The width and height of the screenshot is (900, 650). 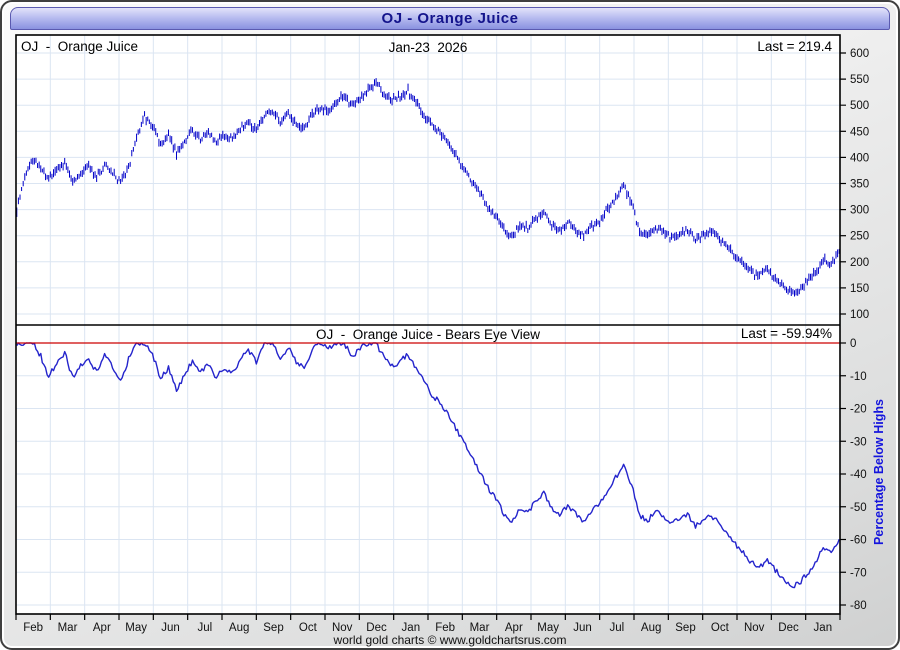 I want to click on y-axis-label: -20, so click(x=858, y=410).